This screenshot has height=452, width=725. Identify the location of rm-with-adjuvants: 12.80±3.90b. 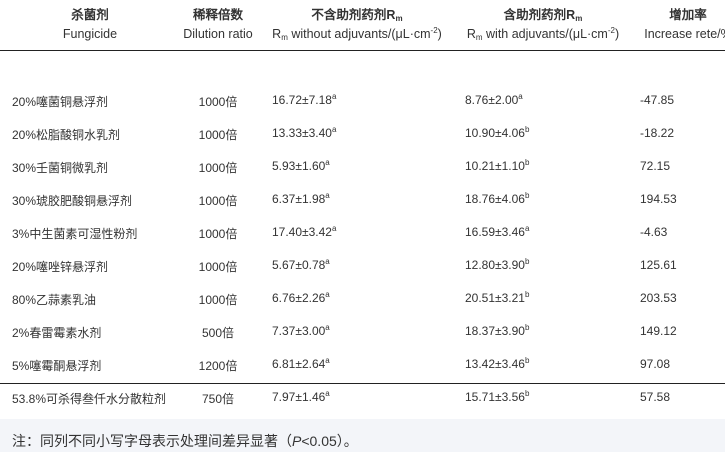
(497, 265).